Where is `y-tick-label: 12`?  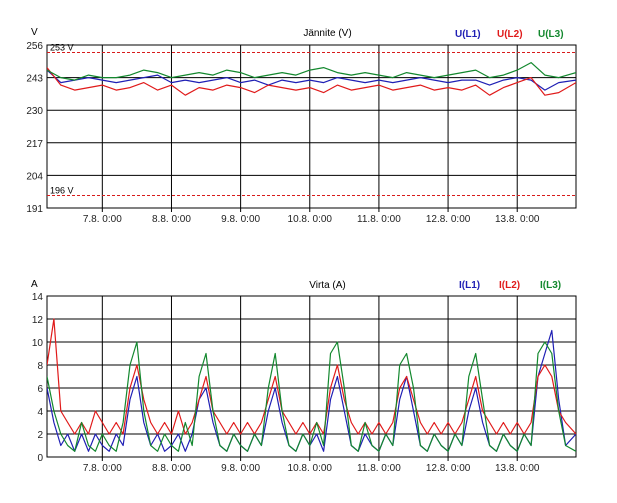 y-tick-label: 12 is located at coordinates (38, 320).